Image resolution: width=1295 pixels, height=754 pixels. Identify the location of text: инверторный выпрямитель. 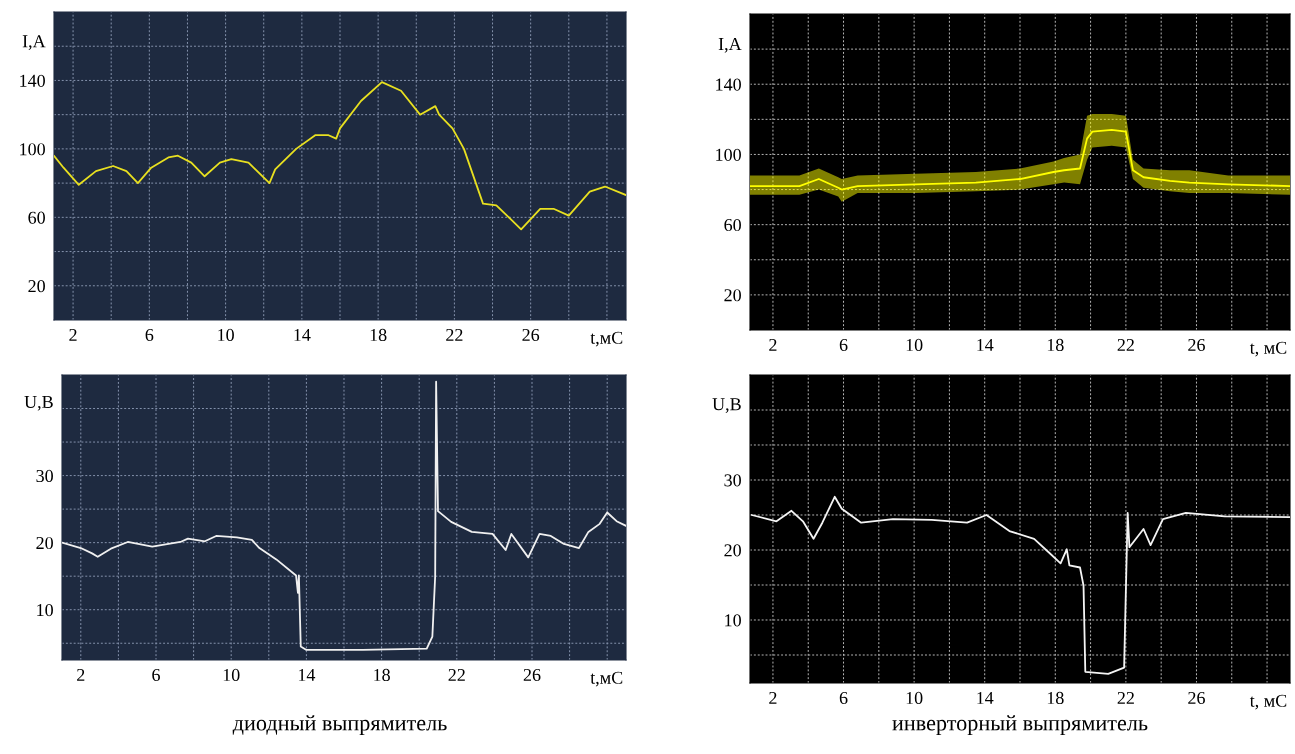
(1020, 725).